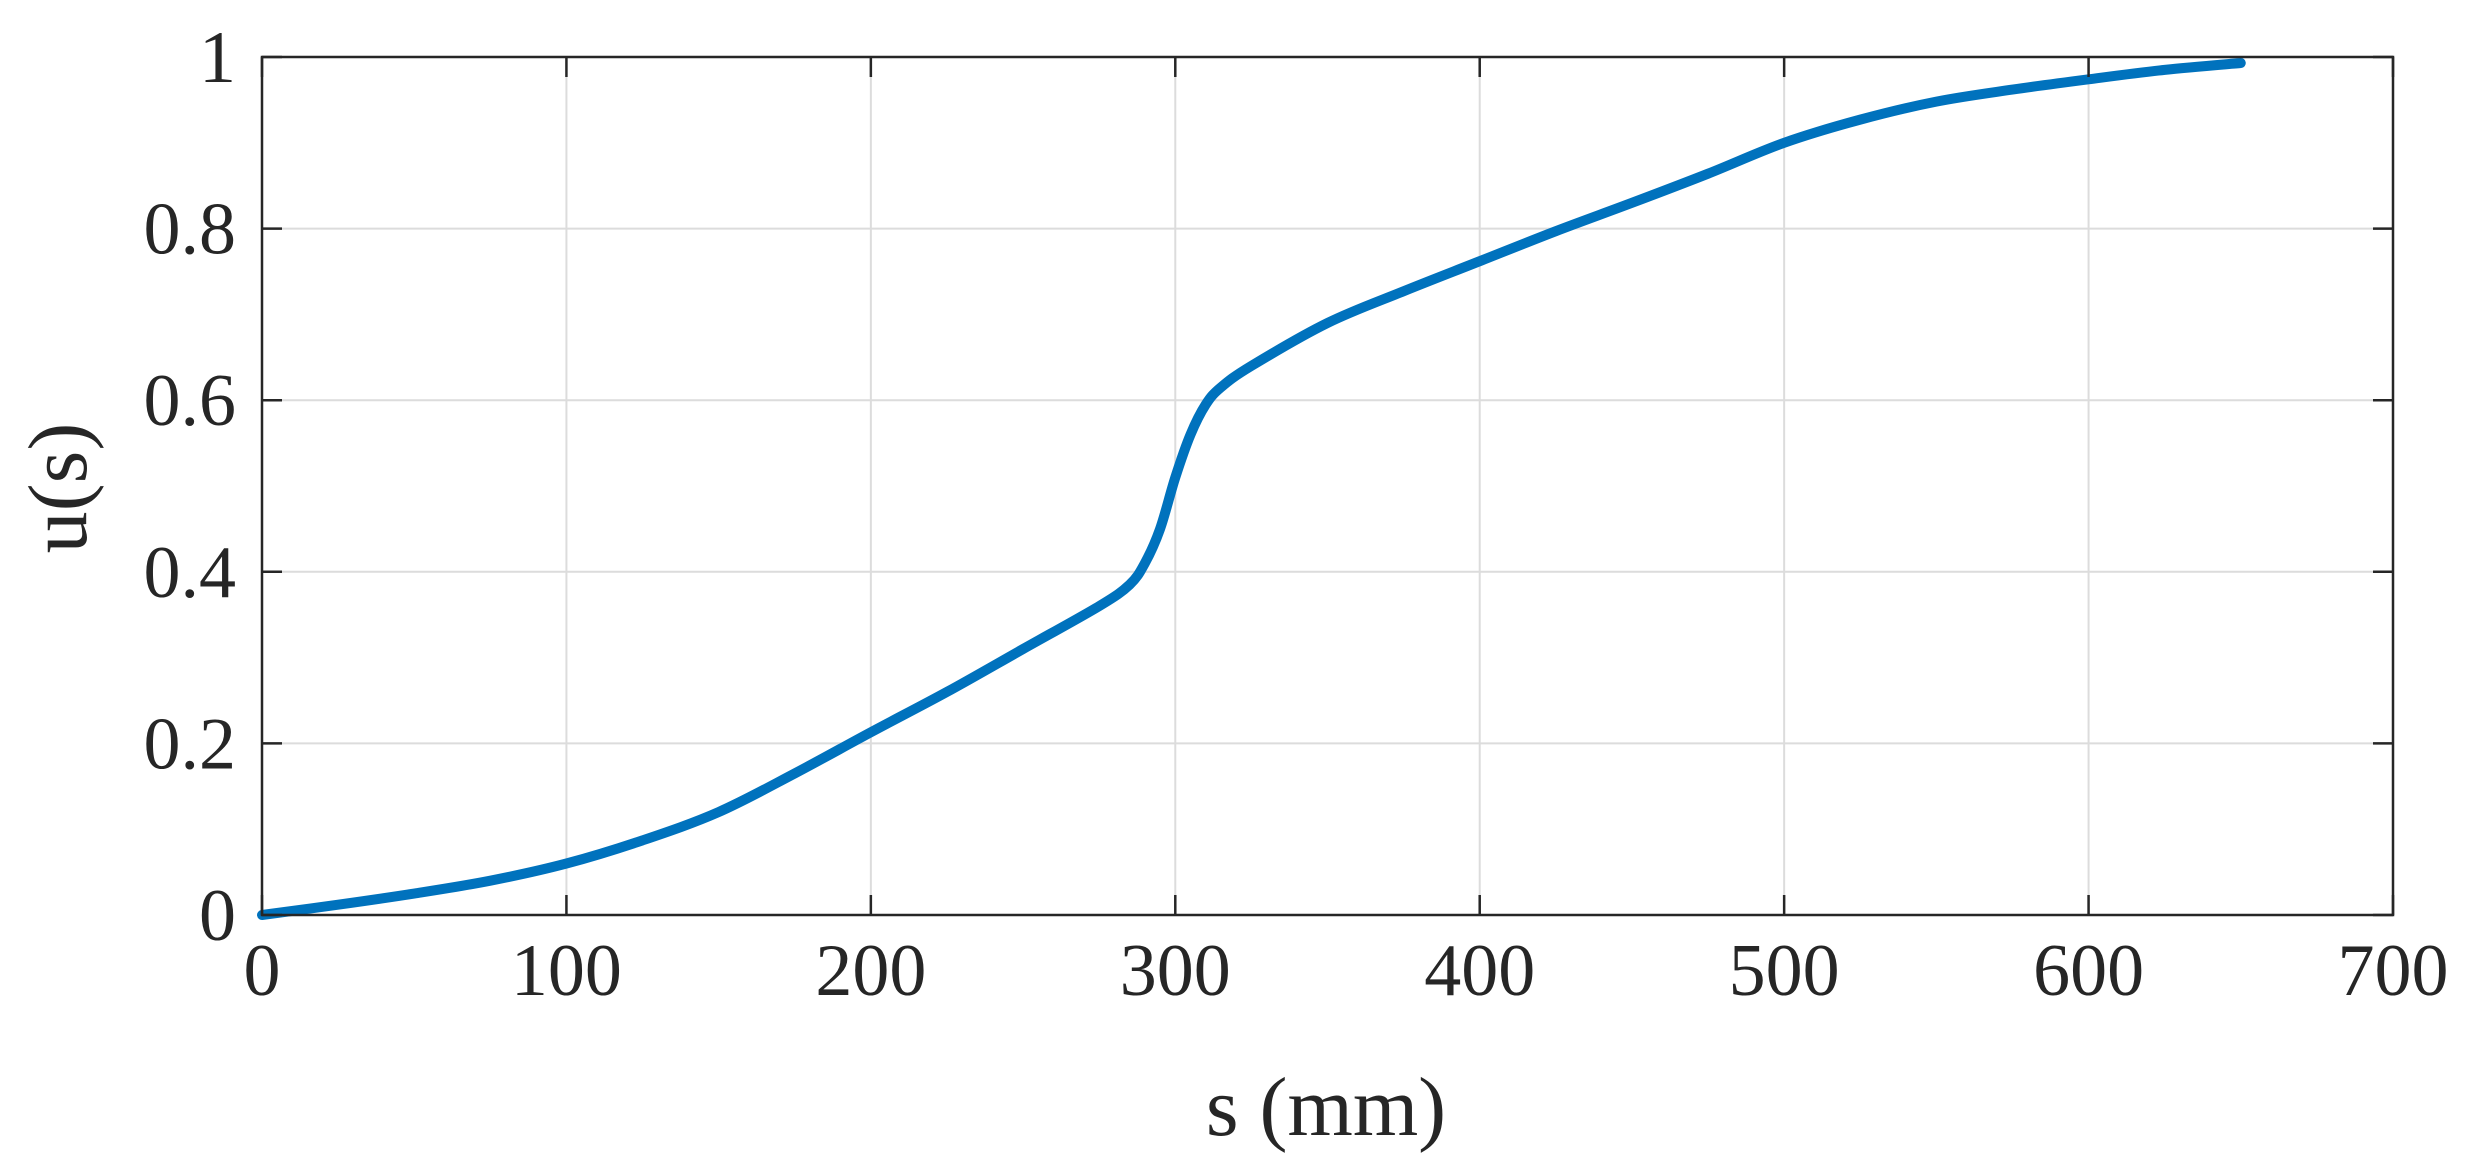  Describe the element at coordinates (262, 971) in the screenshot. I see `x-tick-label: 0` at that location.